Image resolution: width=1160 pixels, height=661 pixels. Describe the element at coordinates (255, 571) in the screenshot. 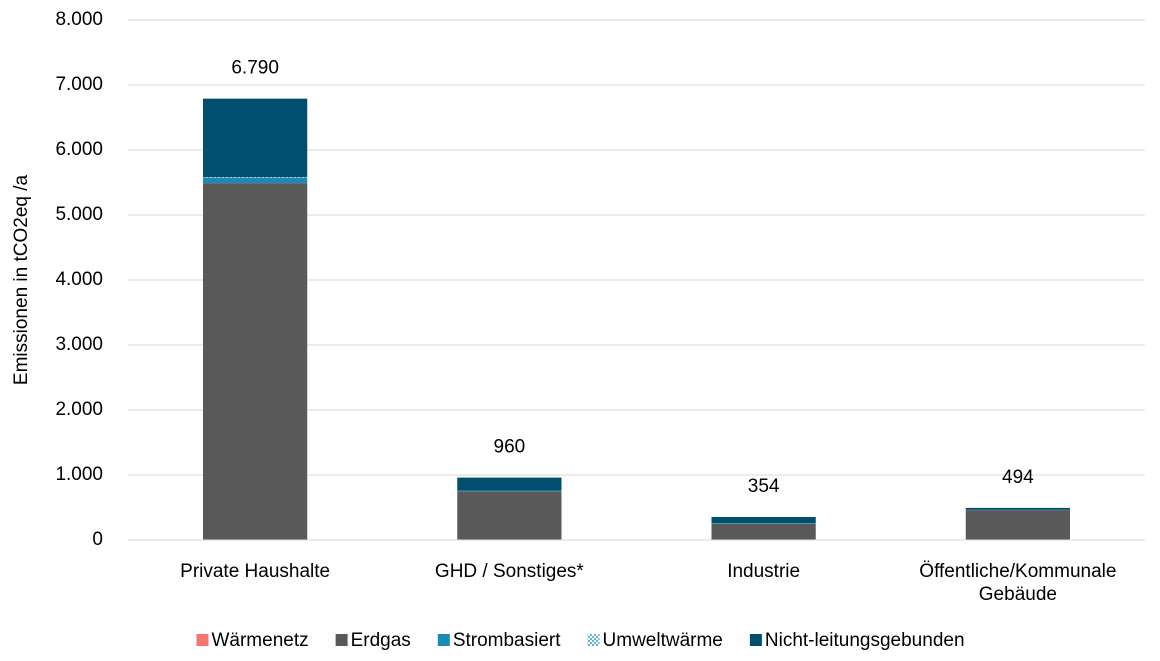

I see `x-tick-label: Private Haushalte` at that location.